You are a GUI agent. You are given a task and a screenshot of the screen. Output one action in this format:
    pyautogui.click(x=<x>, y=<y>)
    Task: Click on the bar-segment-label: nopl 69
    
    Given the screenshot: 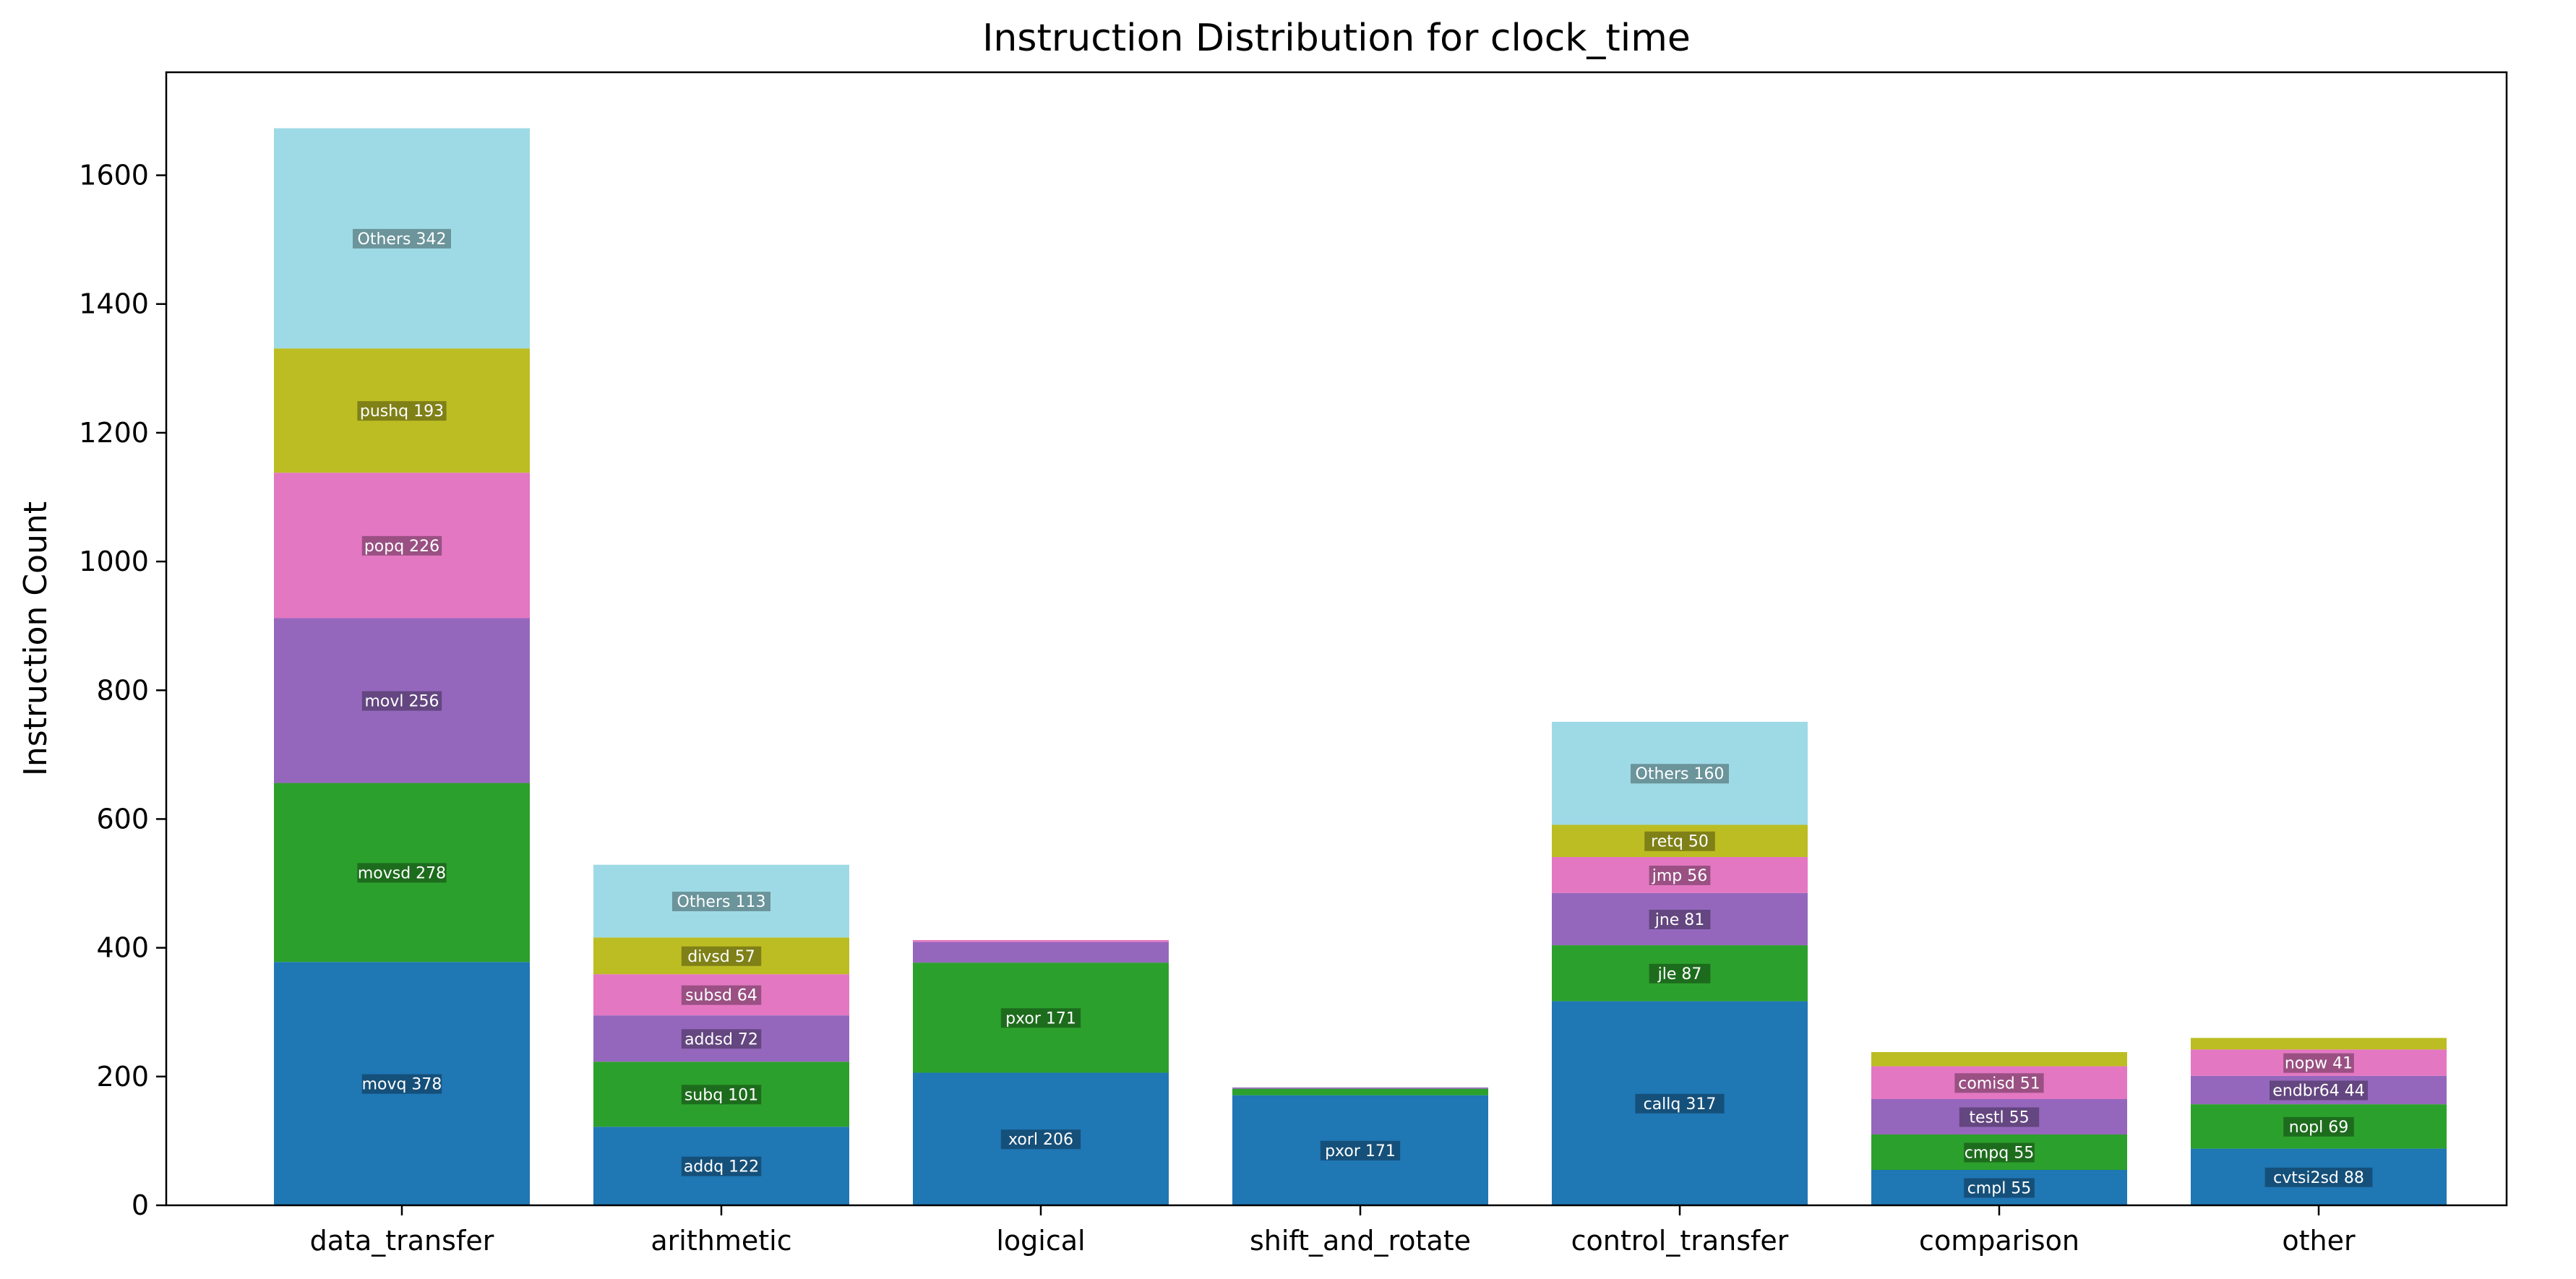 What is the action you would take?
    pyautogui.click(x=2318, y=1128)
    